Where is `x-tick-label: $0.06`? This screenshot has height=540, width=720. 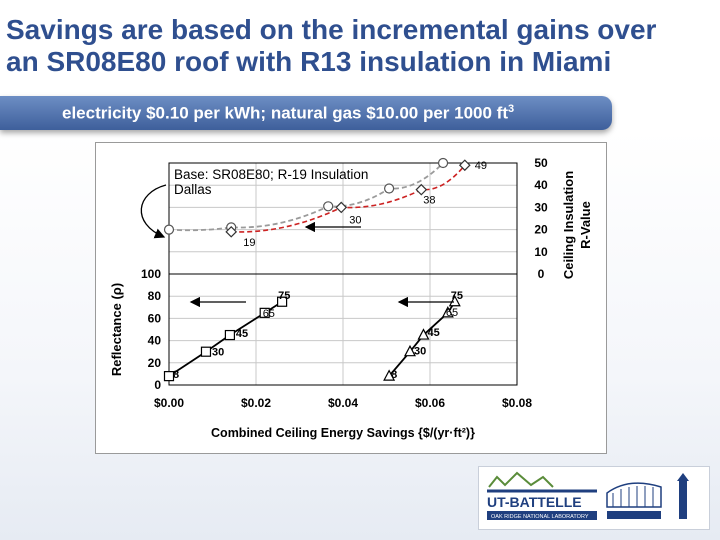
x-tick-label: $0.06 is located at coordinates (430, 403).